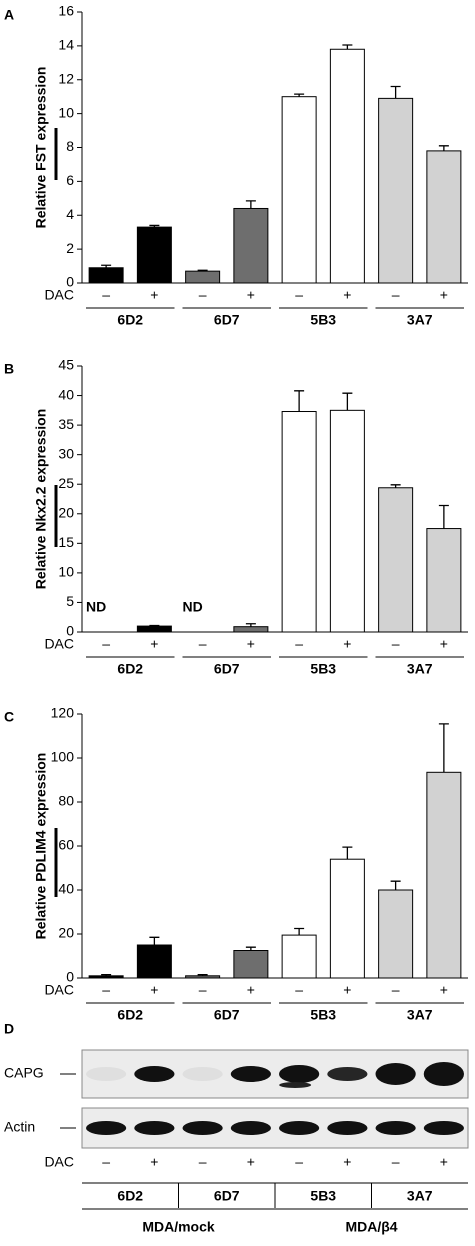  I want to click on y-tick-label: 60, so click(66, 845).